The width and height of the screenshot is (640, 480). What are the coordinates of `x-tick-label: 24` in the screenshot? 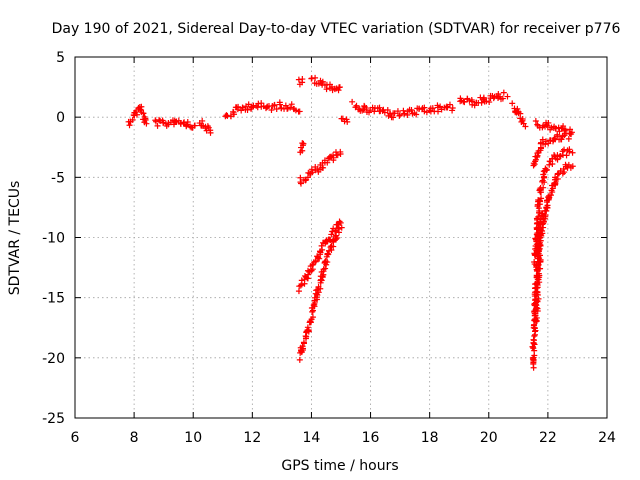 It's located at (607, 438).